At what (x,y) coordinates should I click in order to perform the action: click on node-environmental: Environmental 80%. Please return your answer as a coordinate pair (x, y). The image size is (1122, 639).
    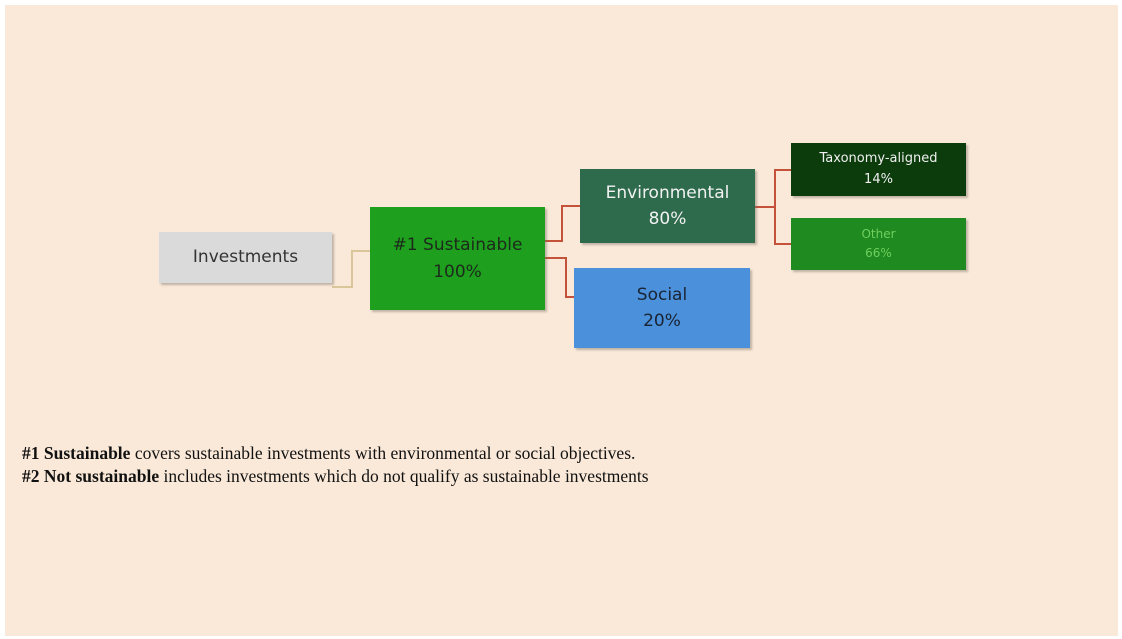
    Looking at the image, I should click on (667, 206).